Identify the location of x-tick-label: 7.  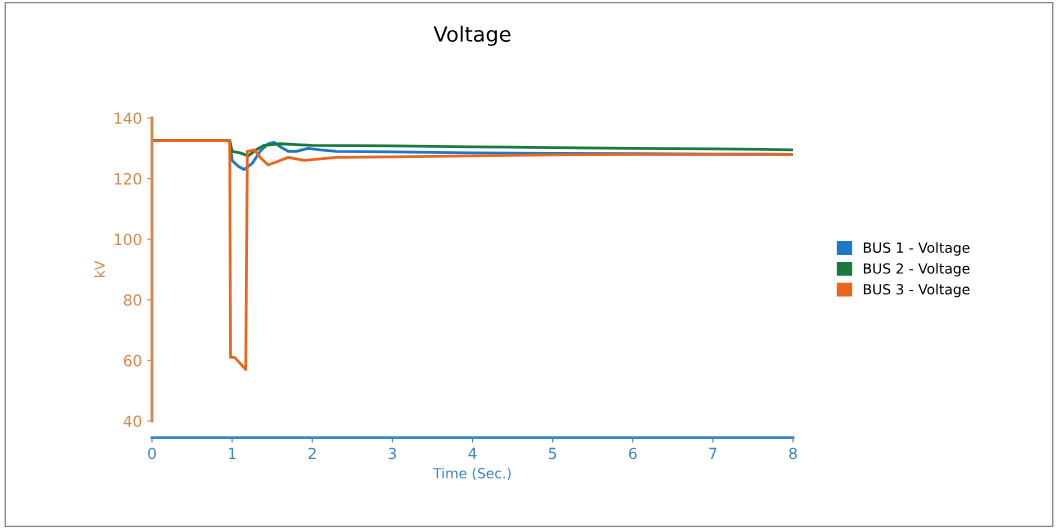
(713, 453).